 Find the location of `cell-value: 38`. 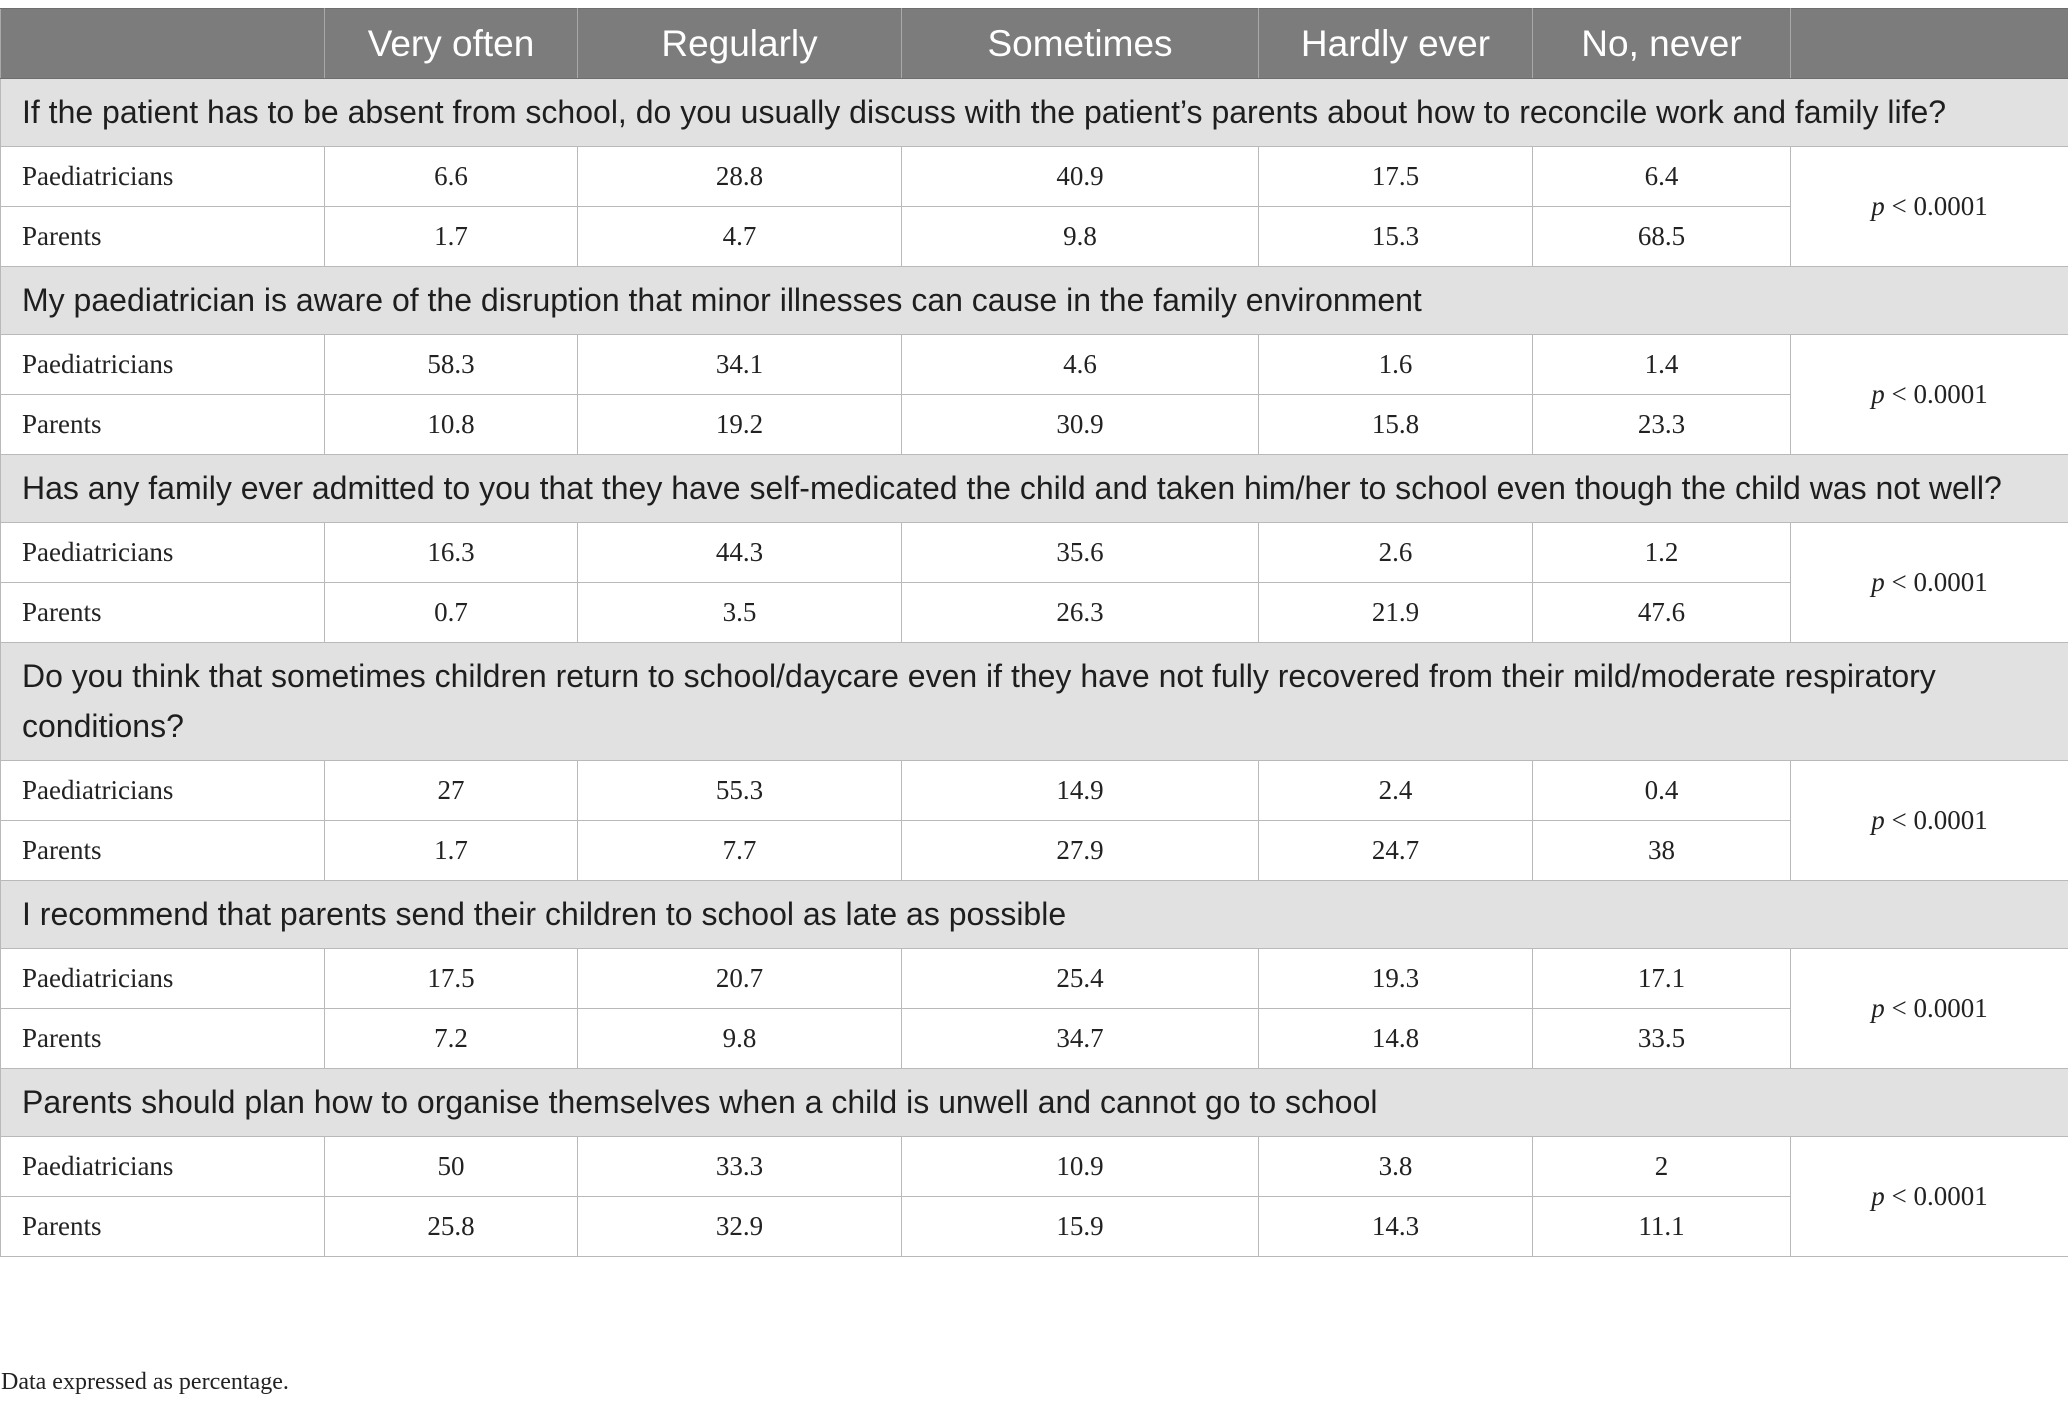

cell-value: 38 is located at coordinates (1661, 850).